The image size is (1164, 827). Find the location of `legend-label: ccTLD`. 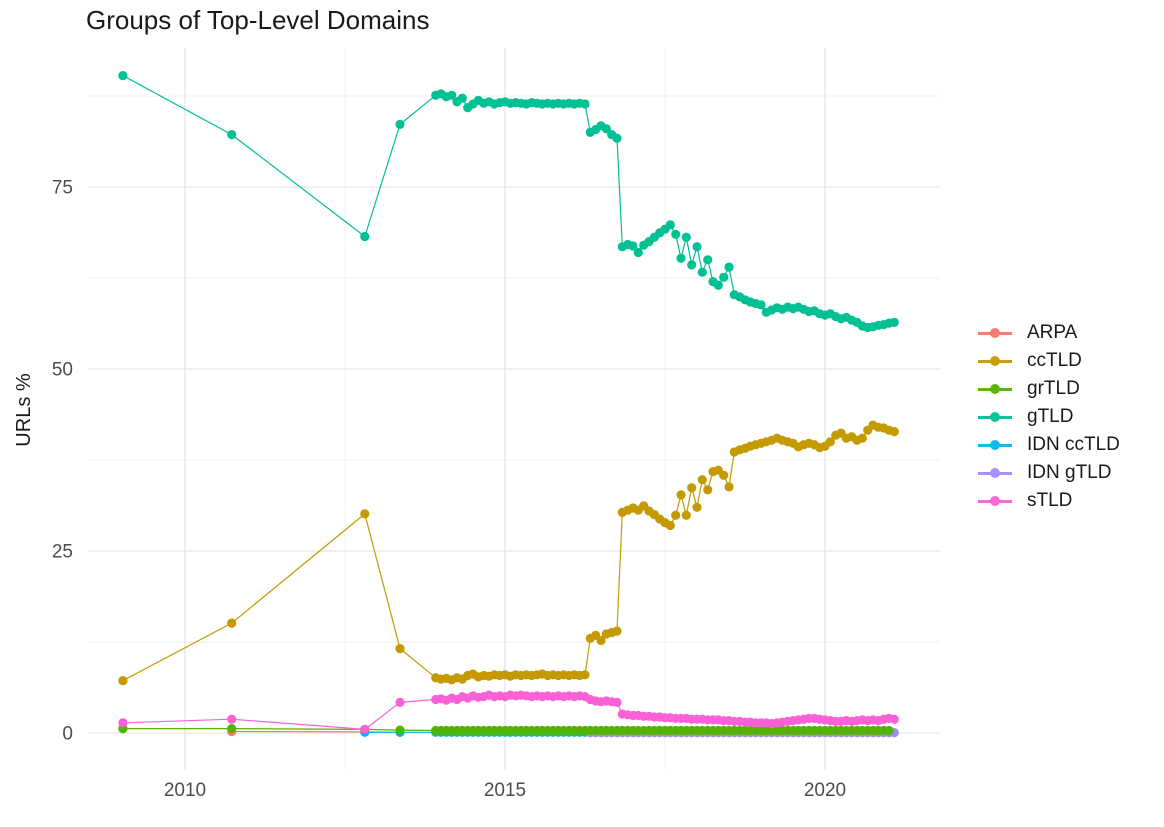

legend-label: ccTLD is located at coordinates (1054, 360).